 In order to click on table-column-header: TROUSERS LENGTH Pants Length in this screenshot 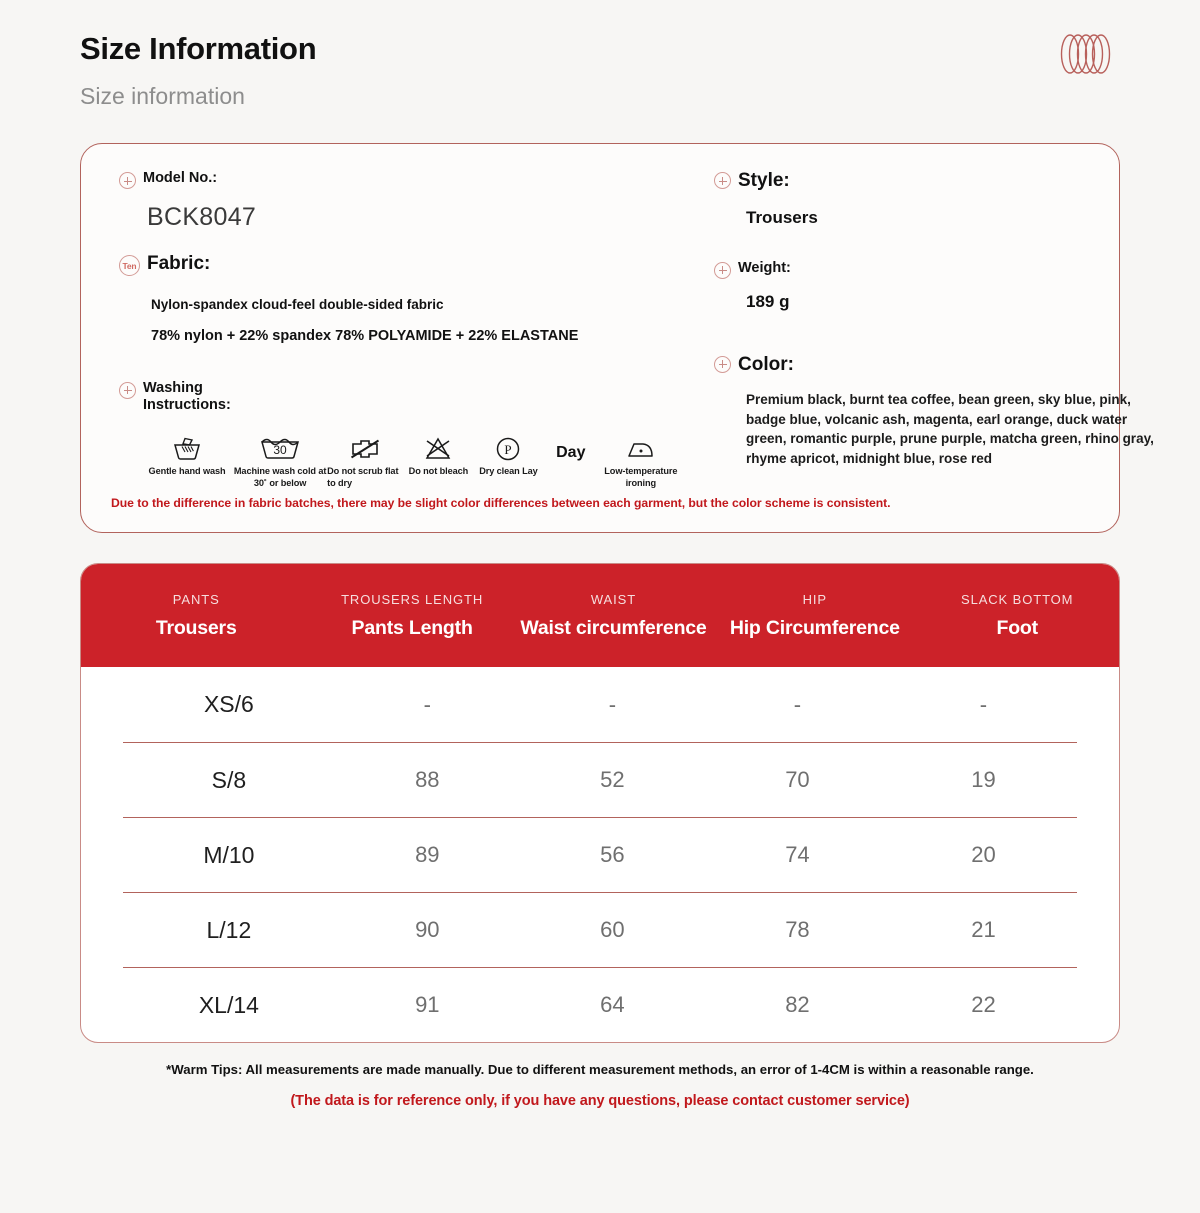, I will do `click(411, 616)`.